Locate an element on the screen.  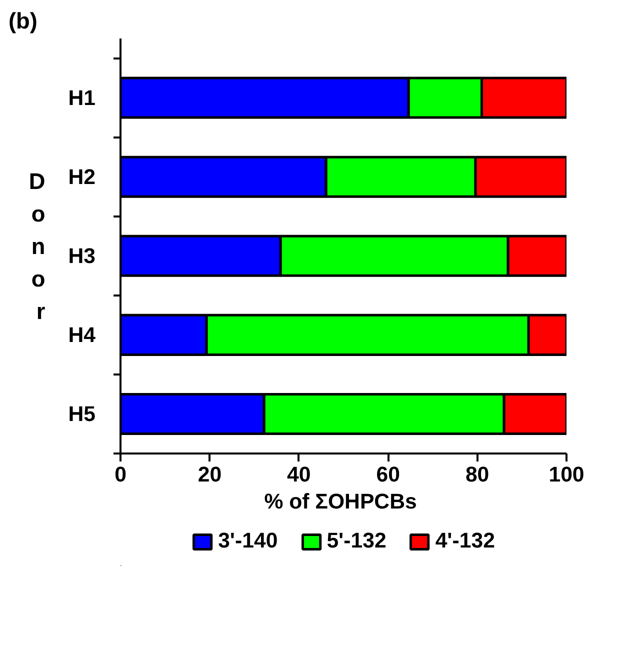
x-tick-label: 60 is located at coordinates (388, 474).